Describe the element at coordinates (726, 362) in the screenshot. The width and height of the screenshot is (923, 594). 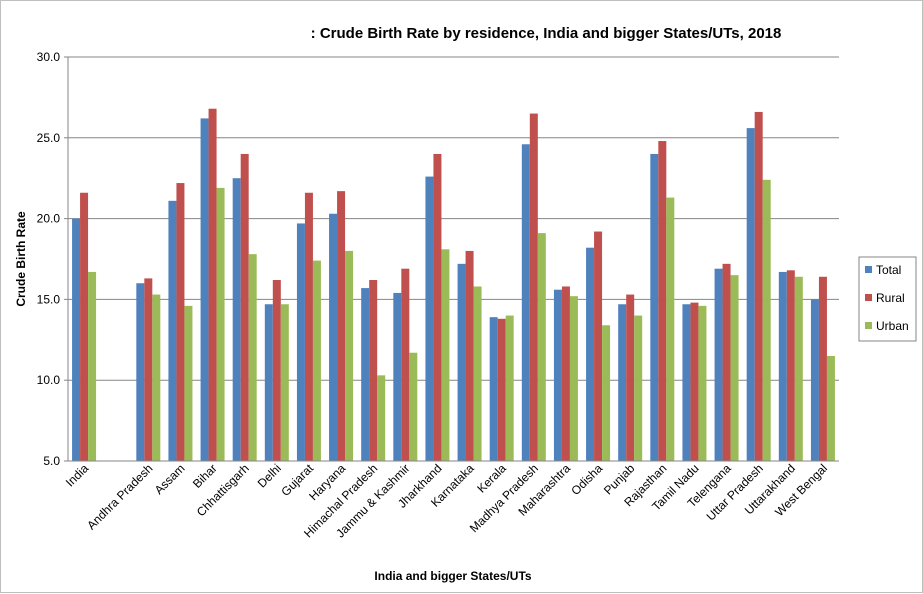
I see `bar-rural-telengana` at that location.